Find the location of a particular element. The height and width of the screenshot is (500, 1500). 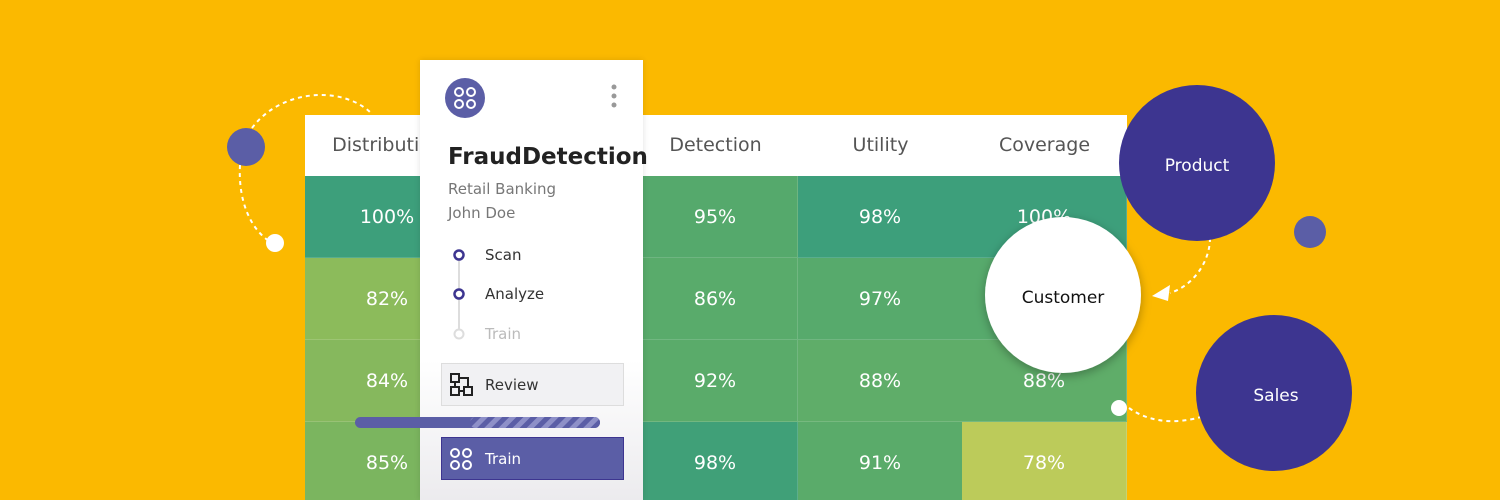

step: Train is located at coordinates (503, 334).